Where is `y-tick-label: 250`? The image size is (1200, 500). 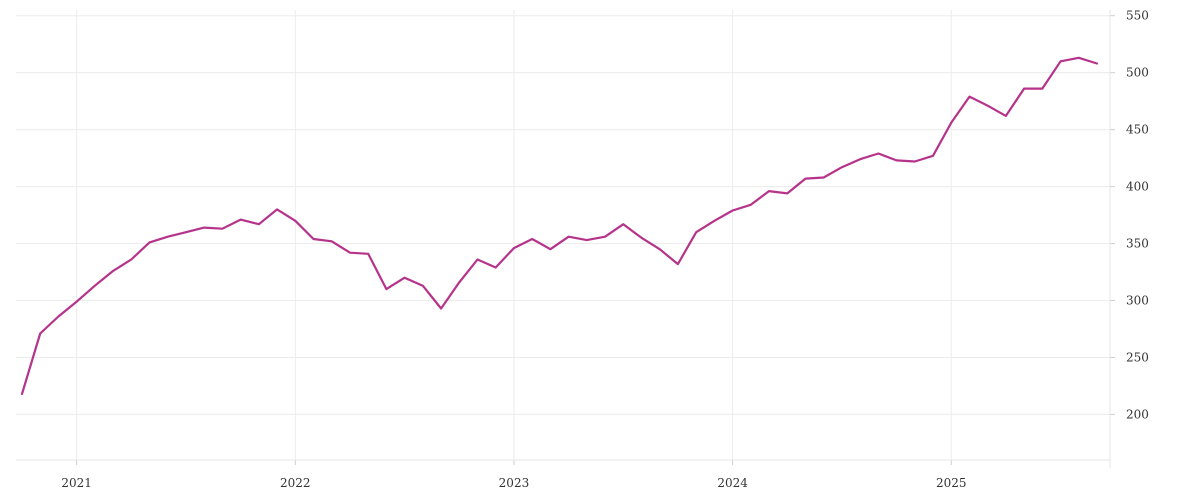
y-tick-label: 250 is located at coordinates (1137, 357).